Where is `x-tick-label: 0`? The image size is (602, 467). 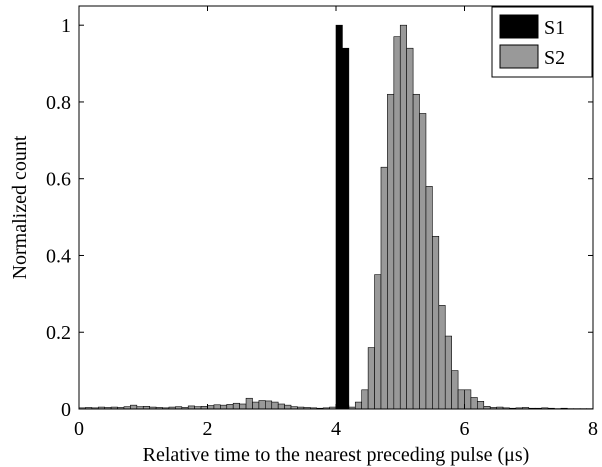 x-tick-label: 0 is located at coordinates (79, 429).